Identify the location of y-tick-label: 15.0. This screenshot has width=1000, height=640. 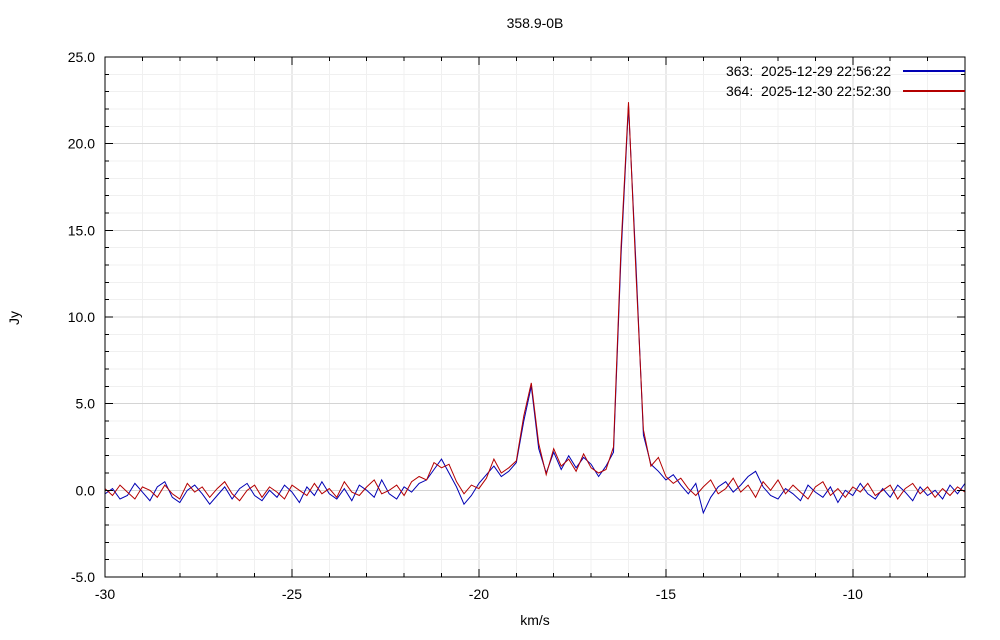
(81, 230).